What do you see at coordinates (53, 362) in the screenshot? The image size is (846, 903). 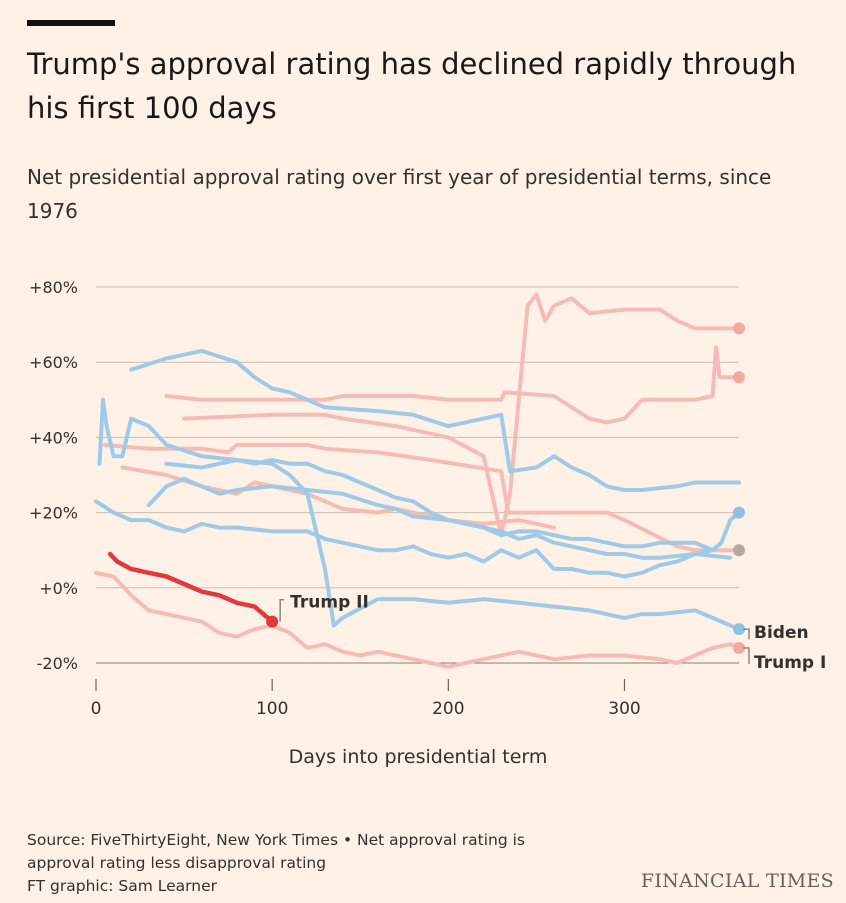 I see `y-tick-label: +60%` at bounding box center [53, 362].